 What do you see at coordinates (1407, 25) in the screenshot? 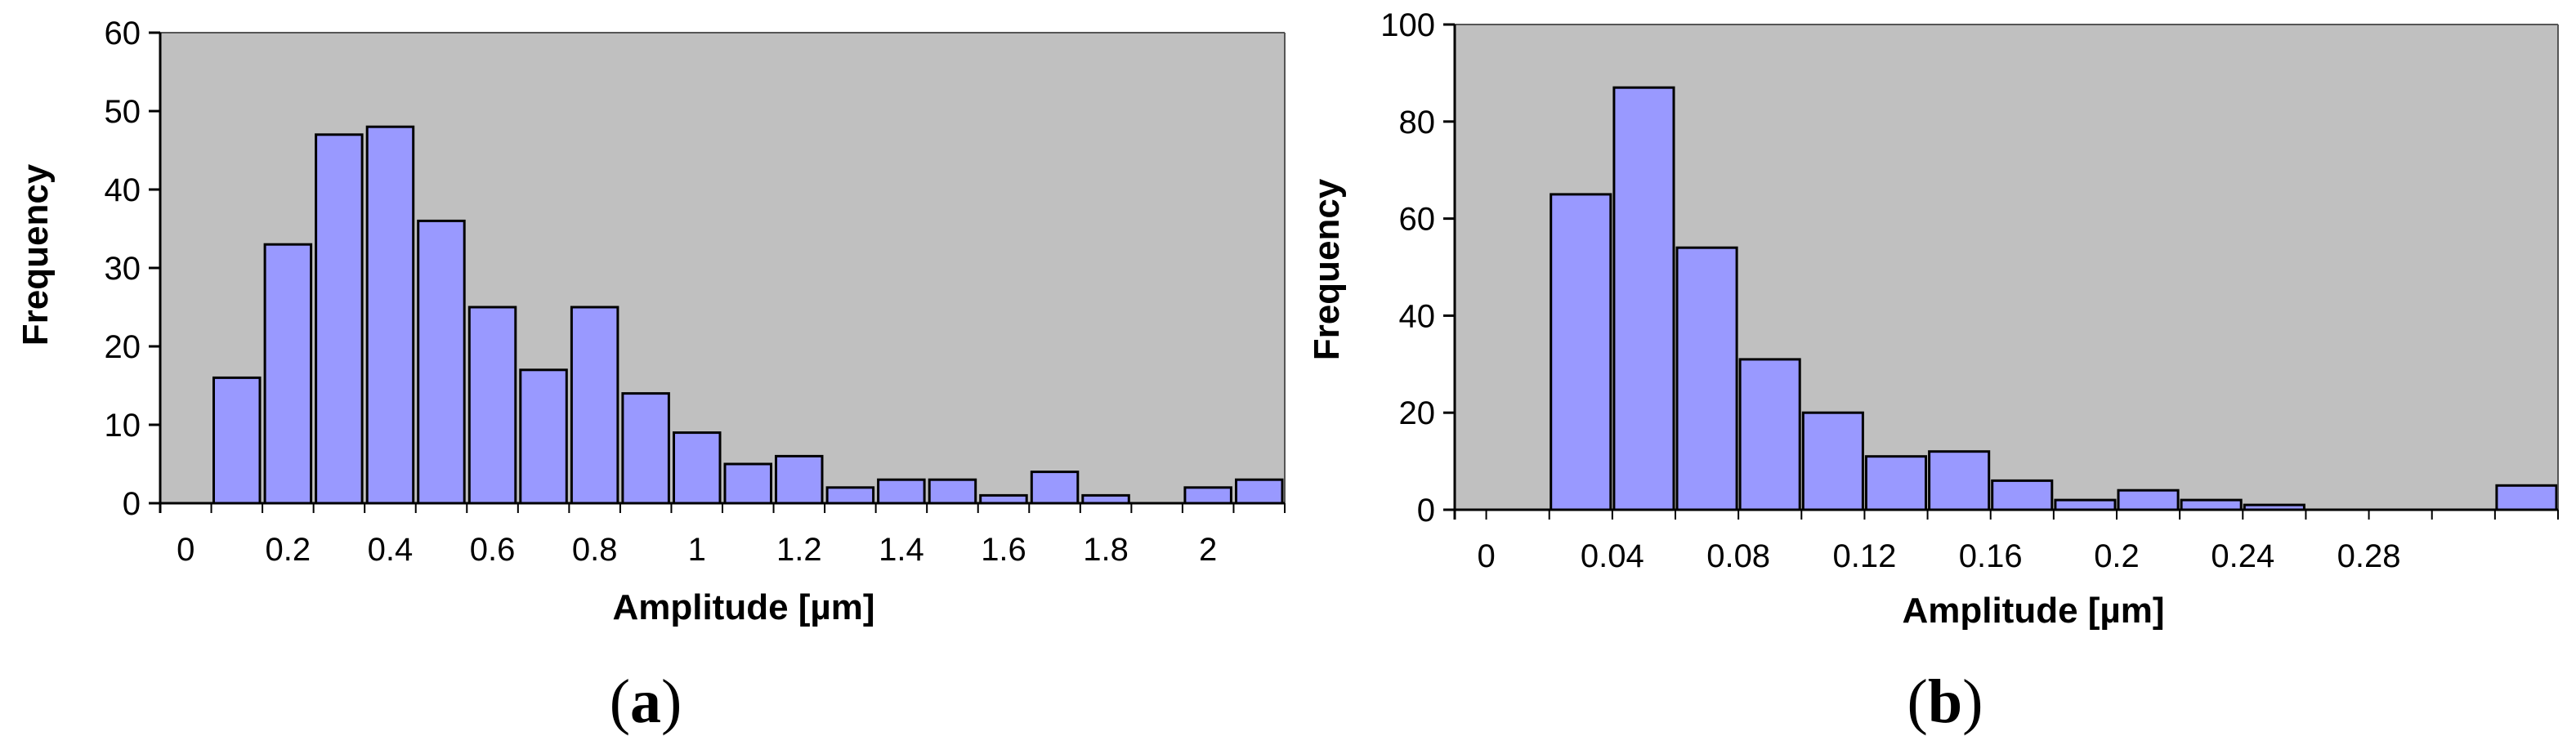
I see `y-tick-label-b: 100` at bounding box center [1407, 25].